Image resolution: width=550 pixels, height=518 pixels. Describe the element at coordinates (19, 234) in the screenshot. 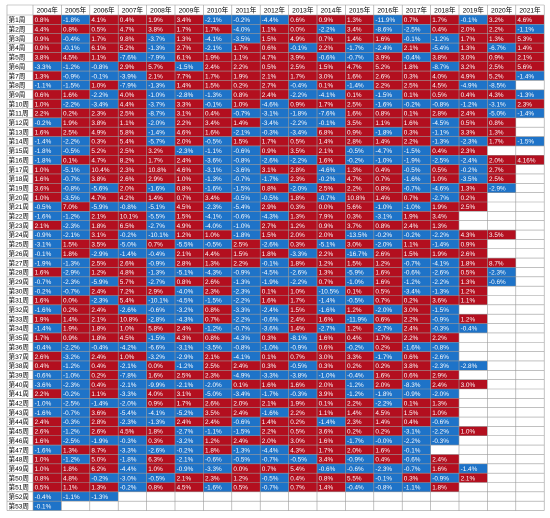

I see `row-label: 第24周` at that location.